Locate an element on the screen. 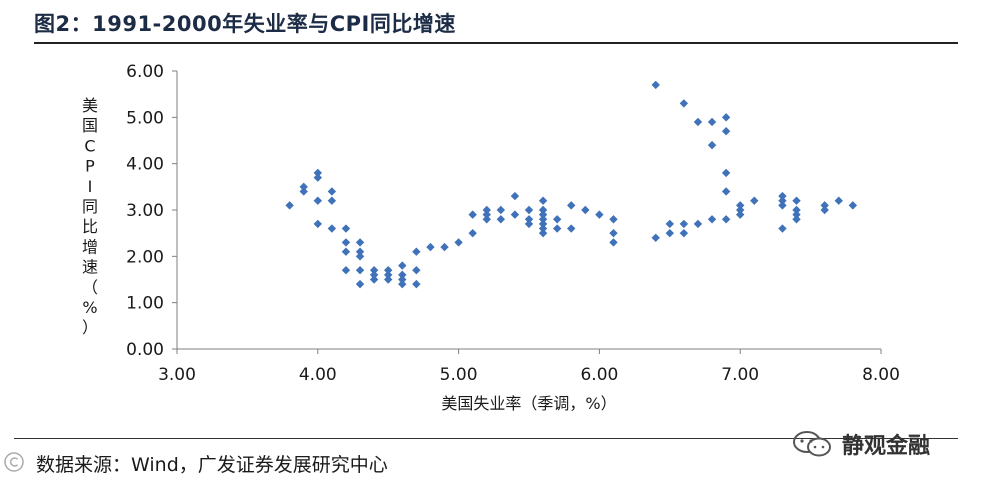 The width and height of the screenshot is (981, 483). account-watermark: 静观金融 is located at coordinates (861, 444).